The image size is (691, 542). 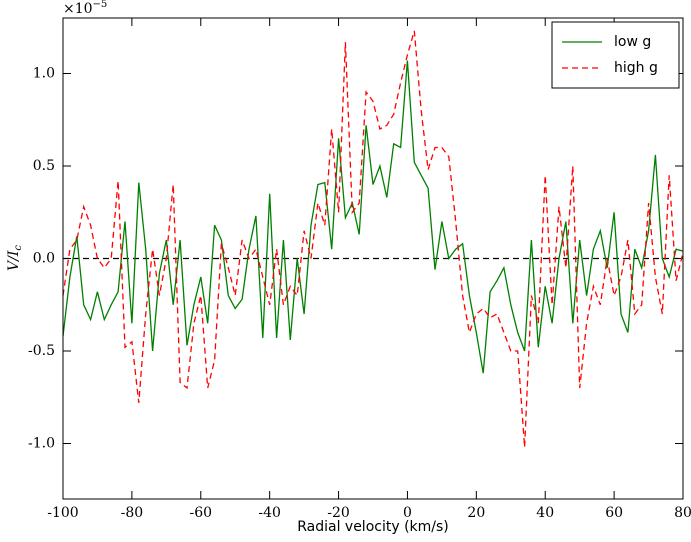 I want to click on x-tick-label: 20, so click(x=476, y=513).